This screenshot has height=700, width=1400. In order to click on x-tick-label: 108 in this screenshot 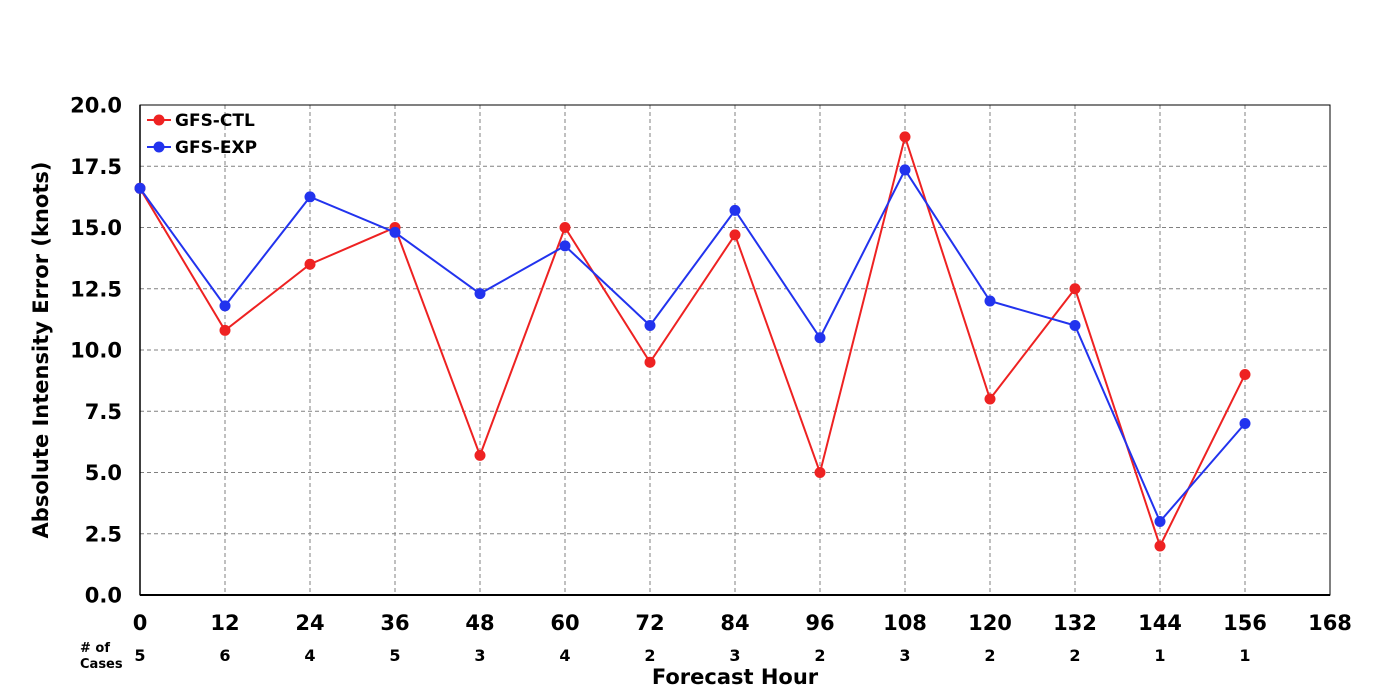, I will do `click(905, 623)`.